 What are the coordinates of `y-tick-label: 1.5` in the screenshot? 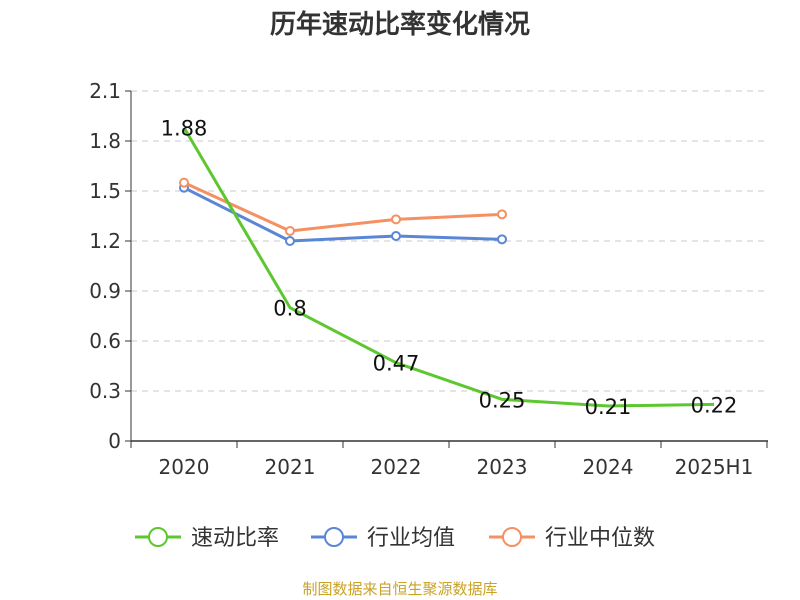 It's located at (105, 191).